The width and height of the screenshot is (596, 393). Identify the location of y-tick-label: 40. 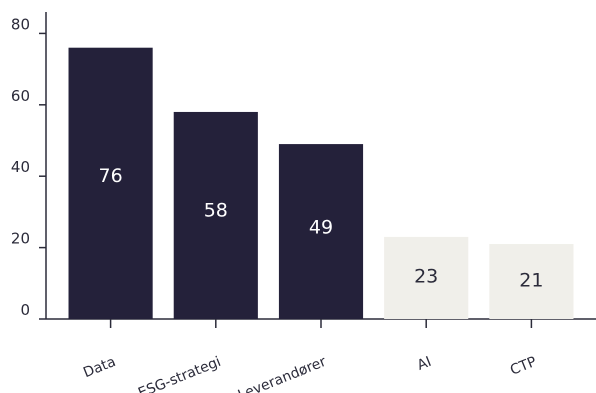
(20, 167).